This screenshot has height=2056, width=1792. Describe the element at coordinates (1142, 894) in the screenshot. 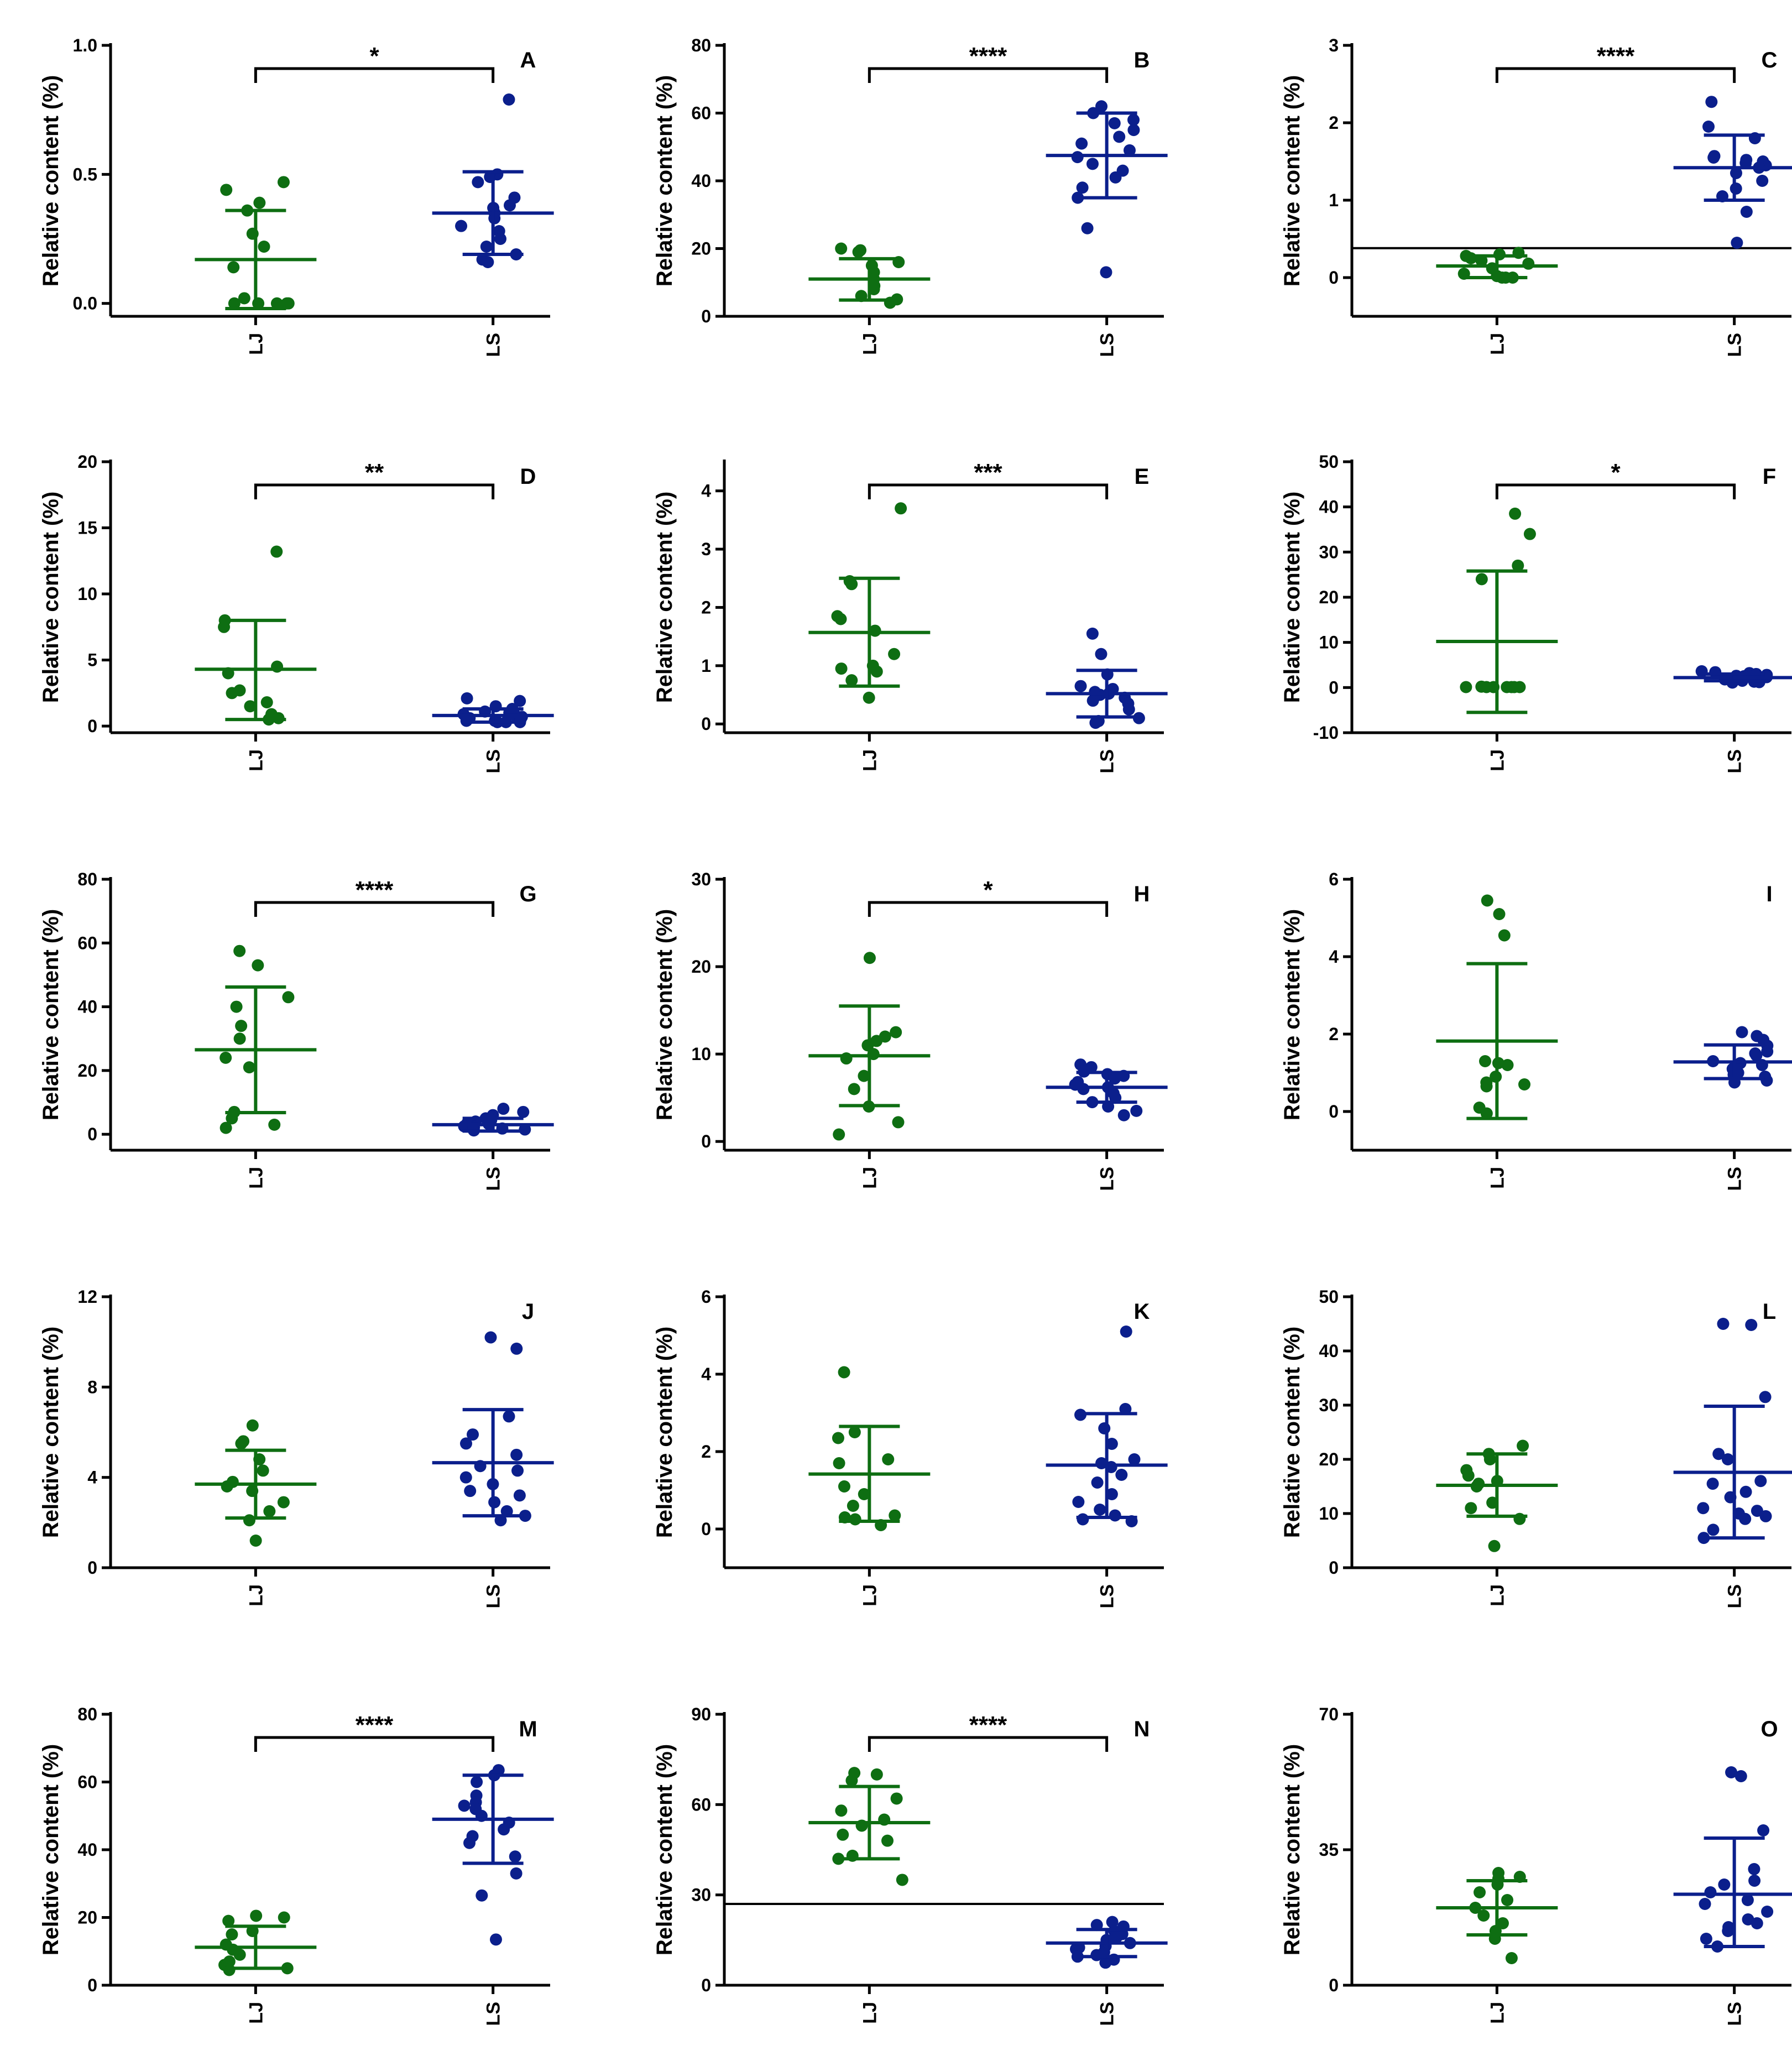

I see `panel-letter: H` at that location.